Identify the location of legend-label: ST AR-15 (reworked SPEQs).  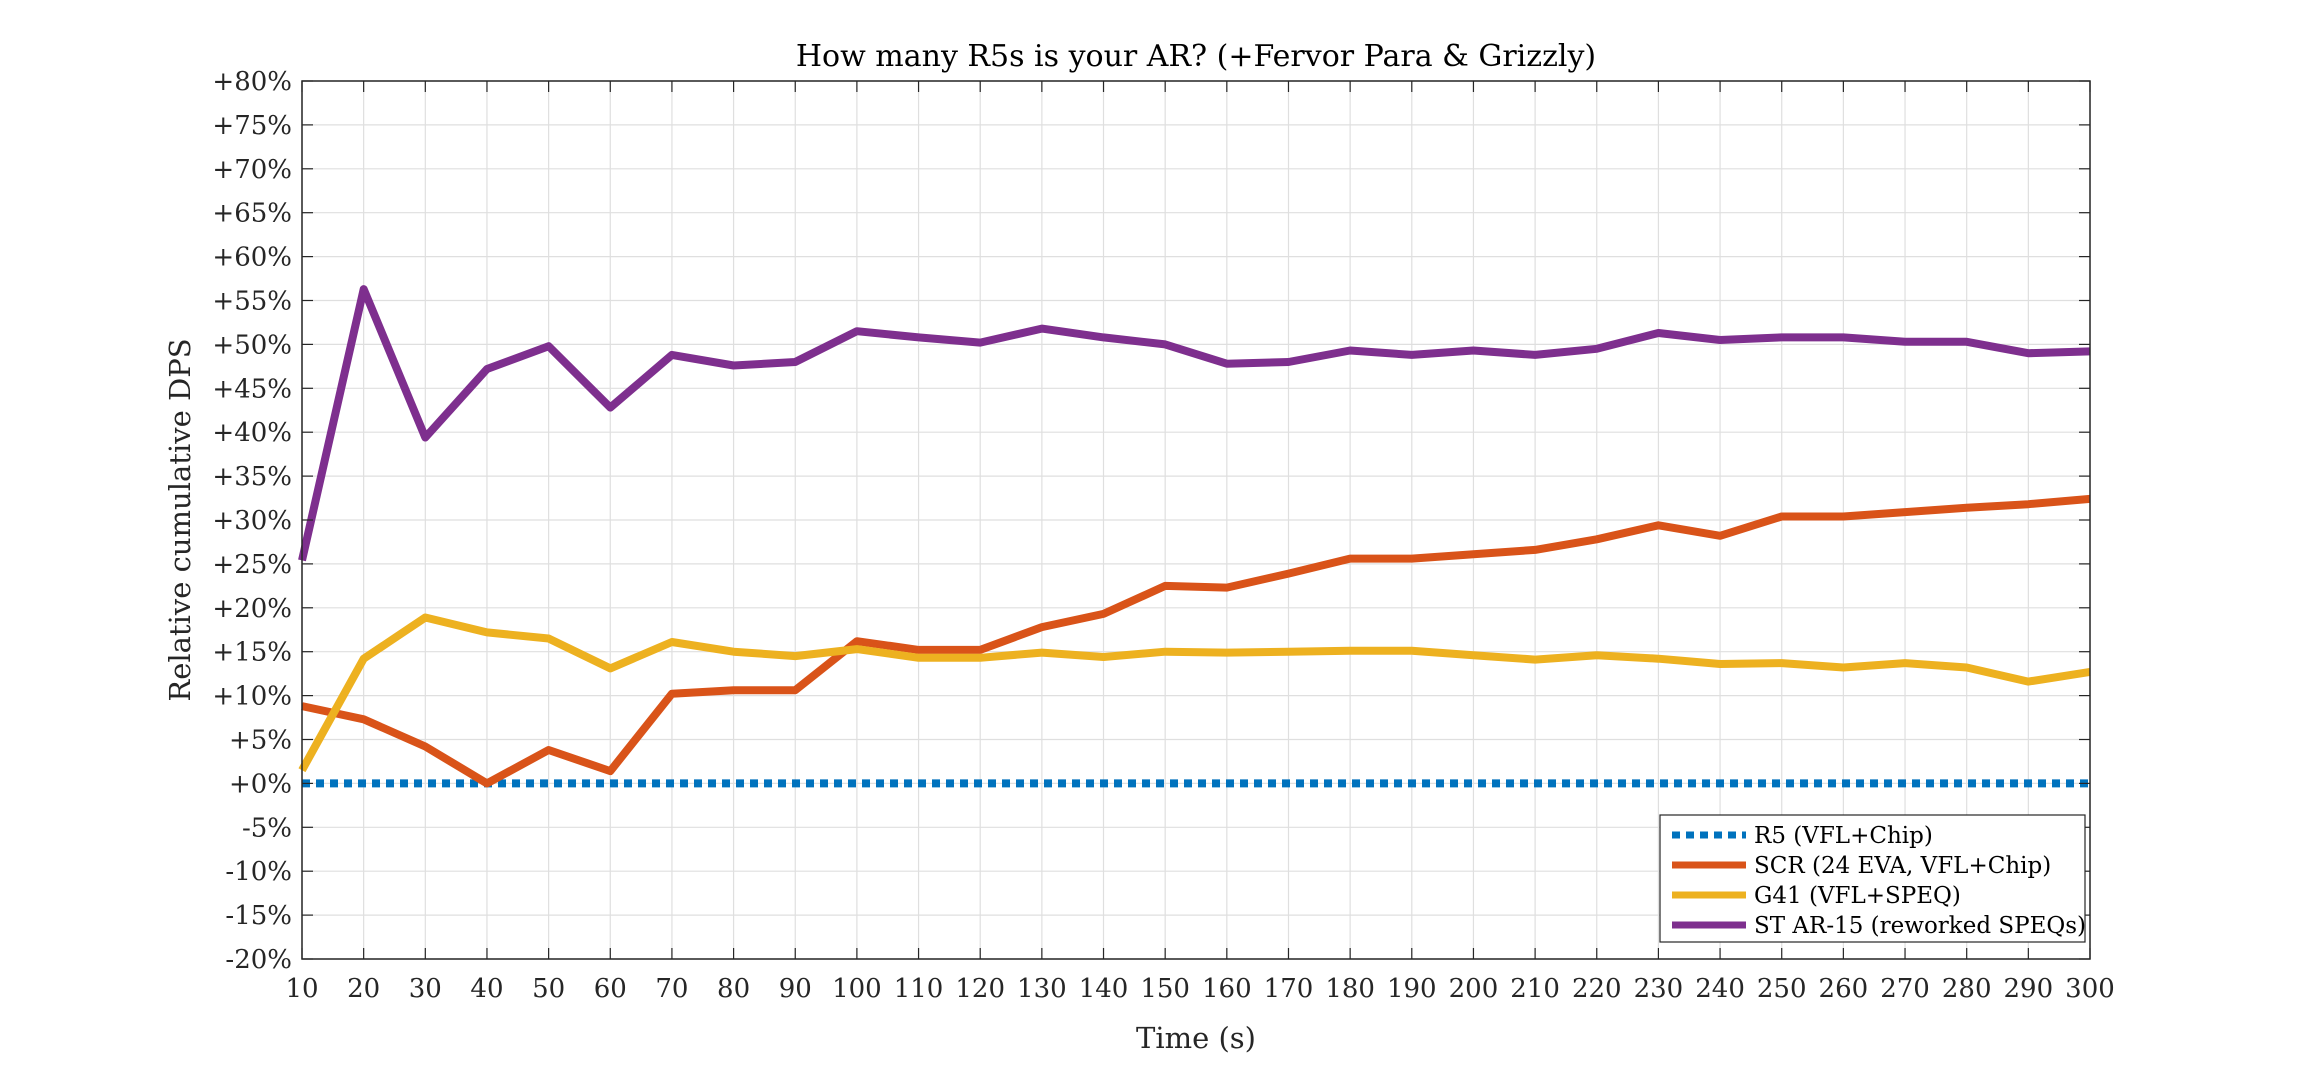
(1920, 926).